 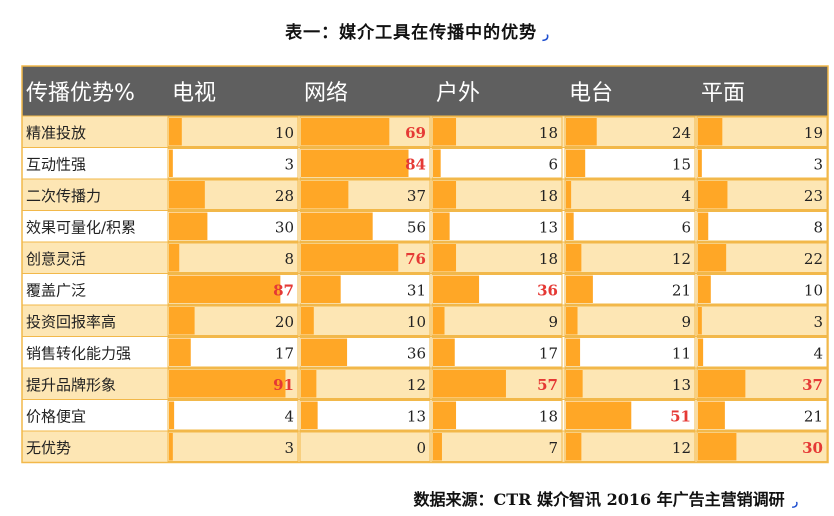 What do you see at coordinates (421, 448) in the screenshot?
I see `data-value-label: 0` at bounding box center [421, 448].